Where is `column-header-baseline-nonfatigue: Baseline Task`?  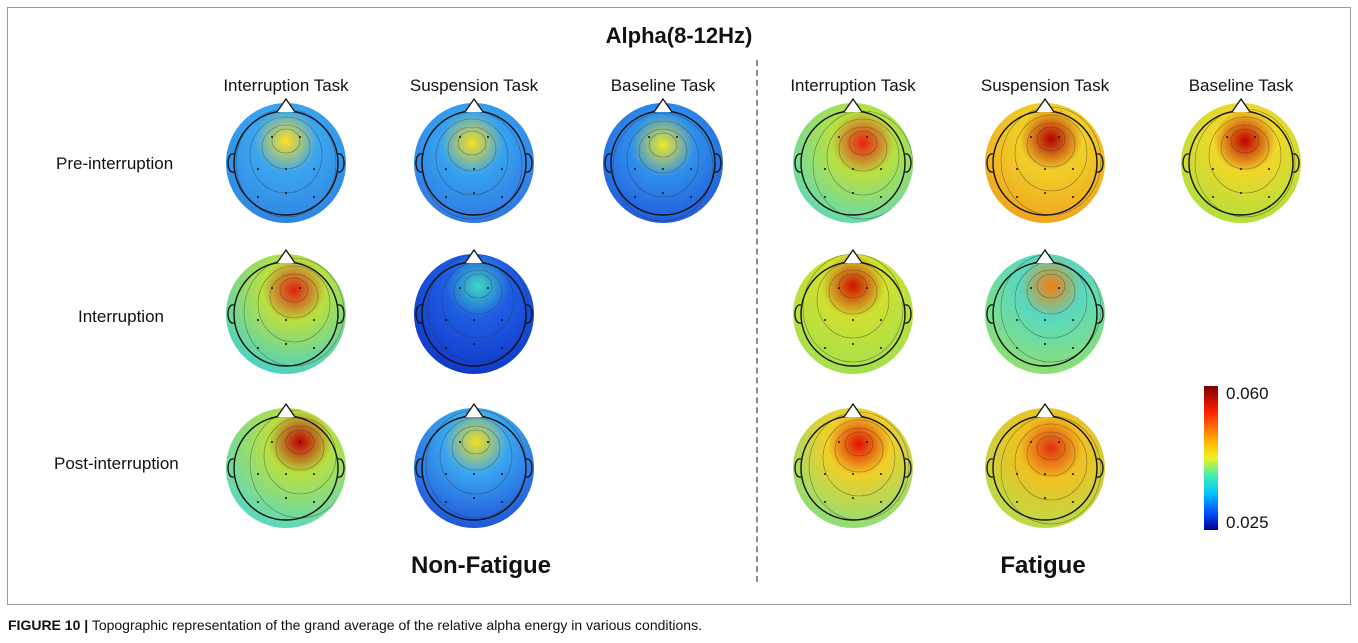
column-header-baseline-nonfatigue: Baseline Task is located at coordinates (663, 85).